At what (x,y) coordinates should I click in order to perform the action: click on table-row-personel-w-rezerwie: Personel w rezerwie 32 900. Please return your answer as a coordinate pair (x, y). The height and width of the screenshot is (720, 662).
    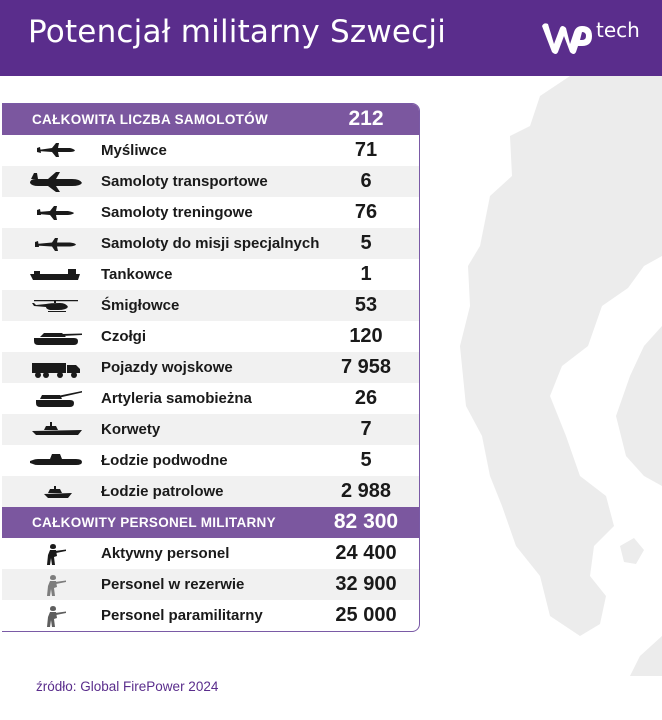
    Looking at the image, I should click on (210, 584).